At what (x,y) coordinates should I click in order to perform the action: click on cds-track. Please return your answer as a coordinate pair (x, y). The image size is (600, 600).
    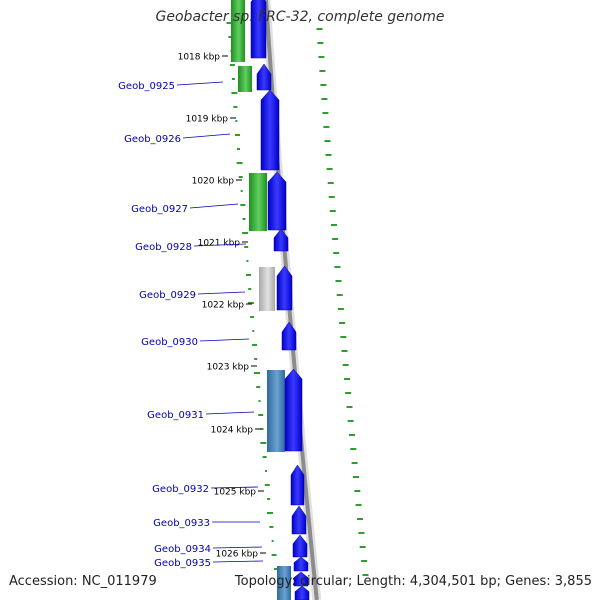
    Looking at the image, I should click on (280, 300).